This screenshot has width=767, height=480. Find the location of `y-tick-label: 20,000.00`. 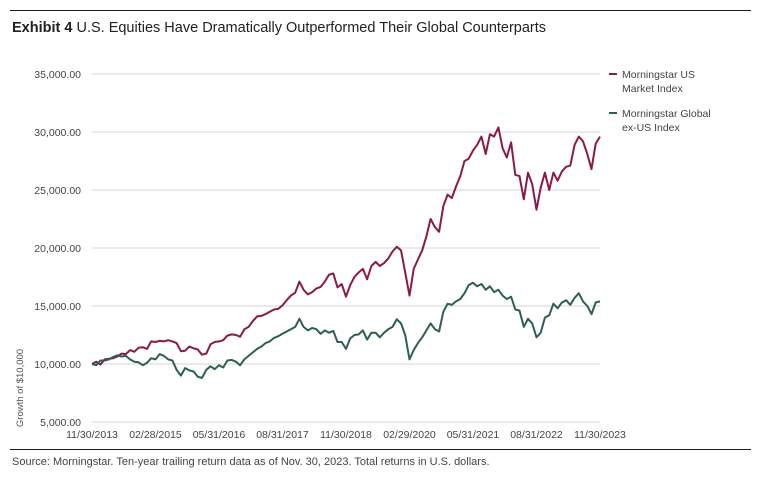

y-tick-label: 20,000.00 is located at coordinates (57, 249).